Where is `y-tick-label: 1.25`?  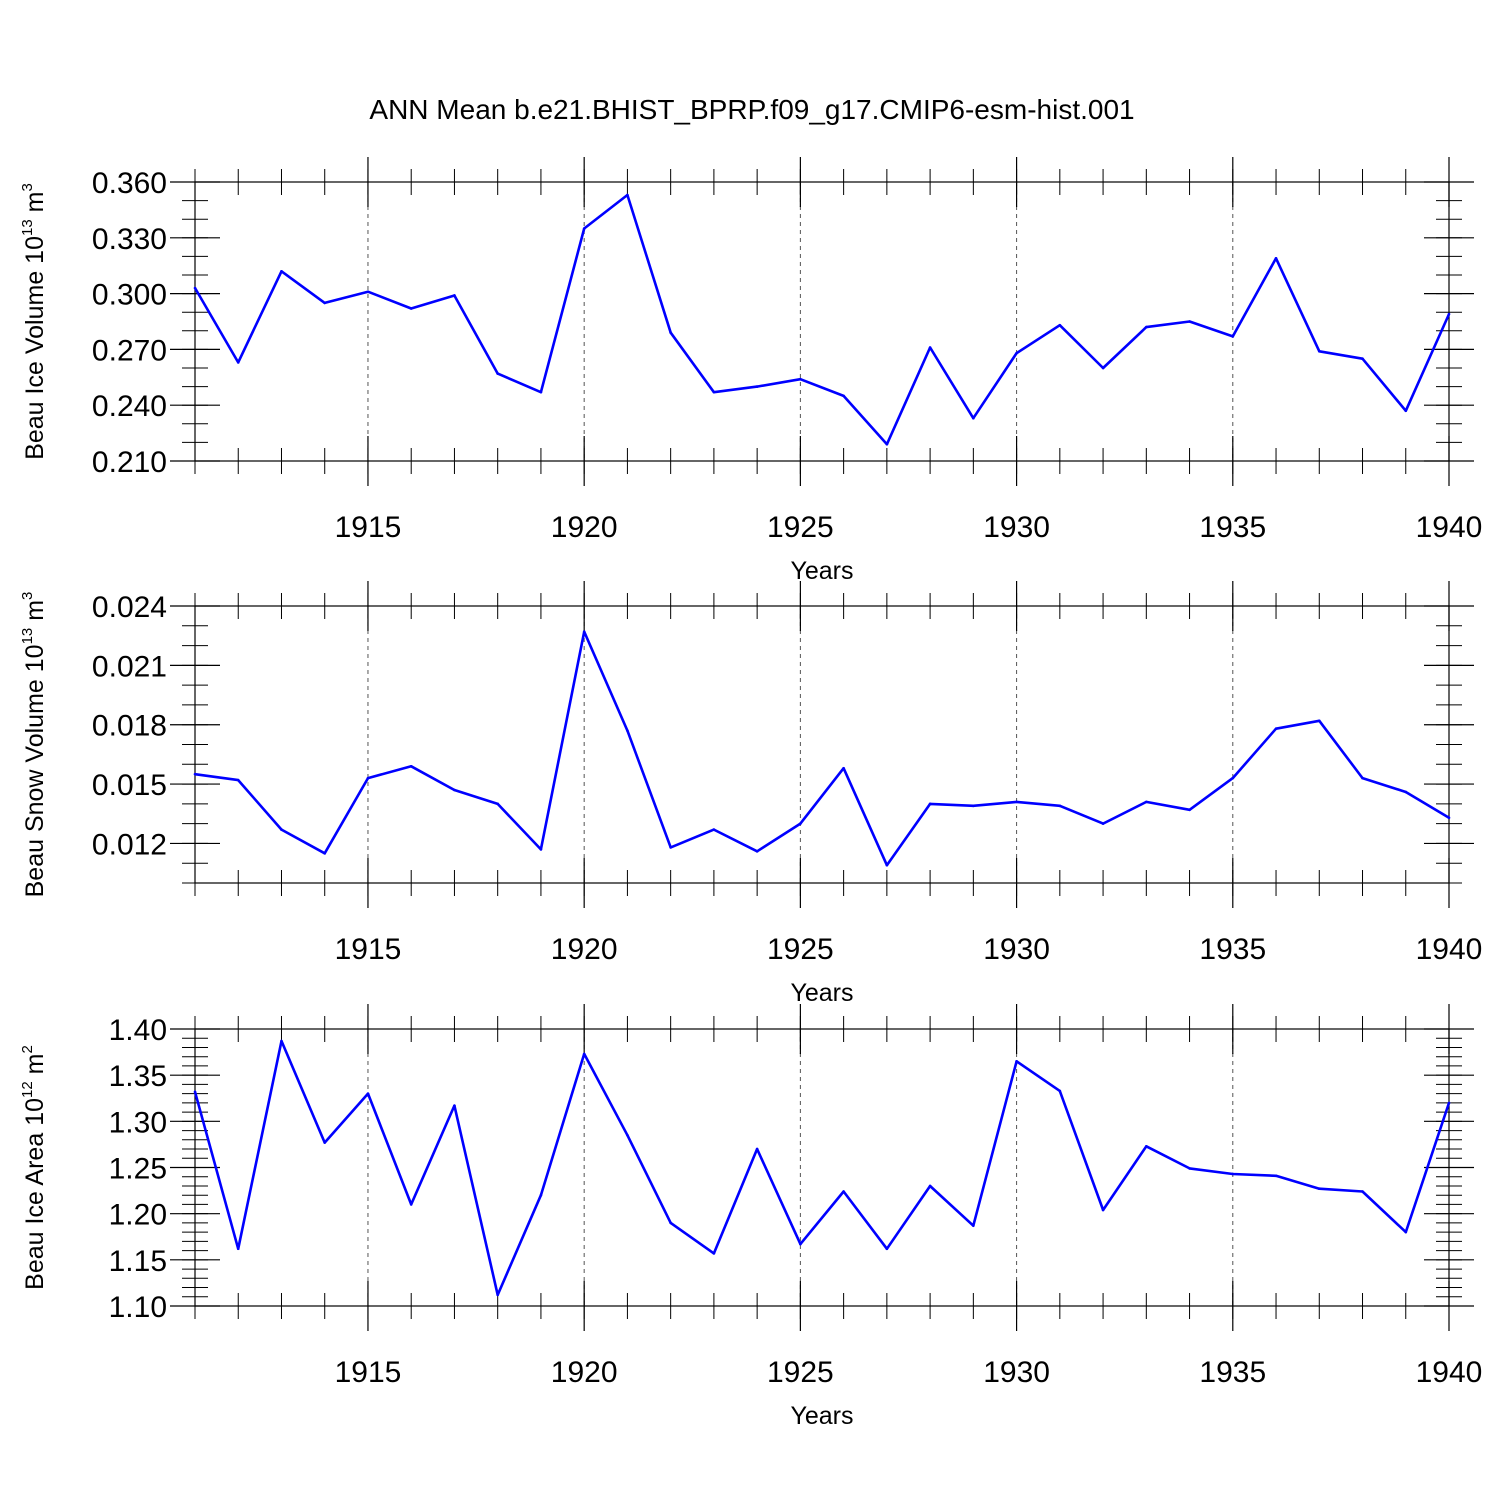
y-tick-label: 1.25 is located at coordinates (138, 1169).